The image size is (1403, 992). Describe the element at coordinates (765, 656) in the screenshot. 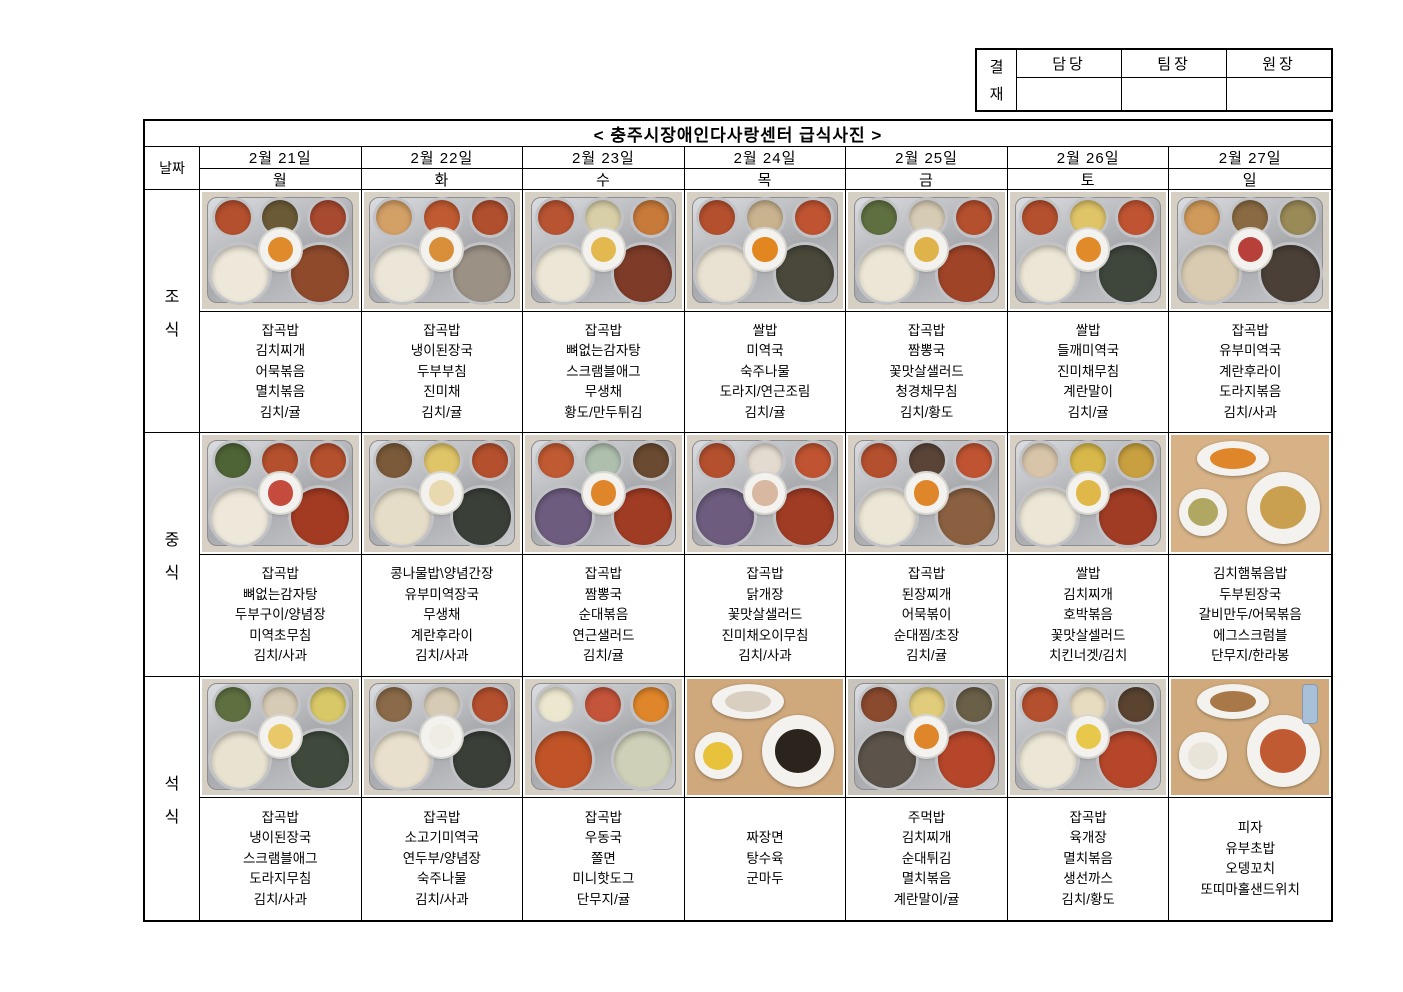

I see `menu-item: 김치/사과` at that location.